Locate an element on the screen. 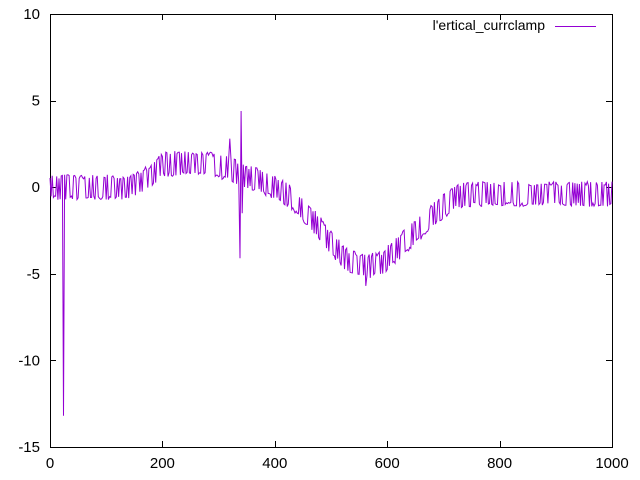 The width and height of the screenshot is (640, 480). y-tick-label: 10 is located at coordinates (31, 14).